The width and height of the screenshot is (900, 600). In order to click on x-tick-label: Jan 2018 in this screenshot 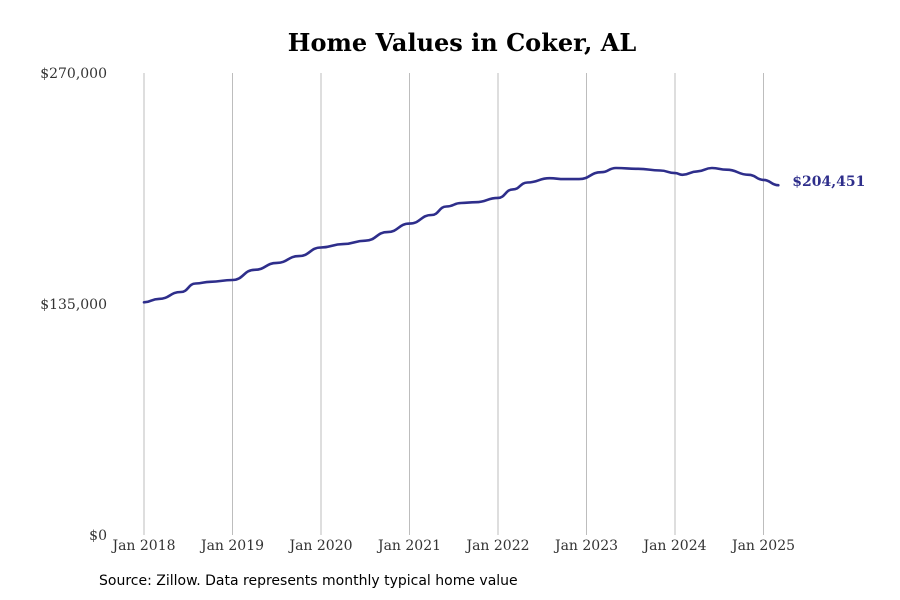, I will do `click(142, 546)`.